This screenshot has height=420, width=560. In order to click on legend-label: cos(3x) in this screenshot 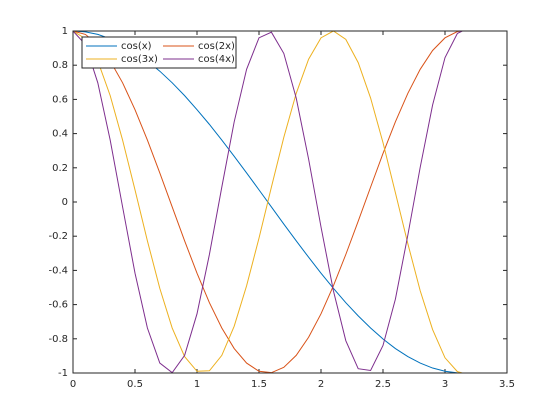, I will do `click(139, 59)`.